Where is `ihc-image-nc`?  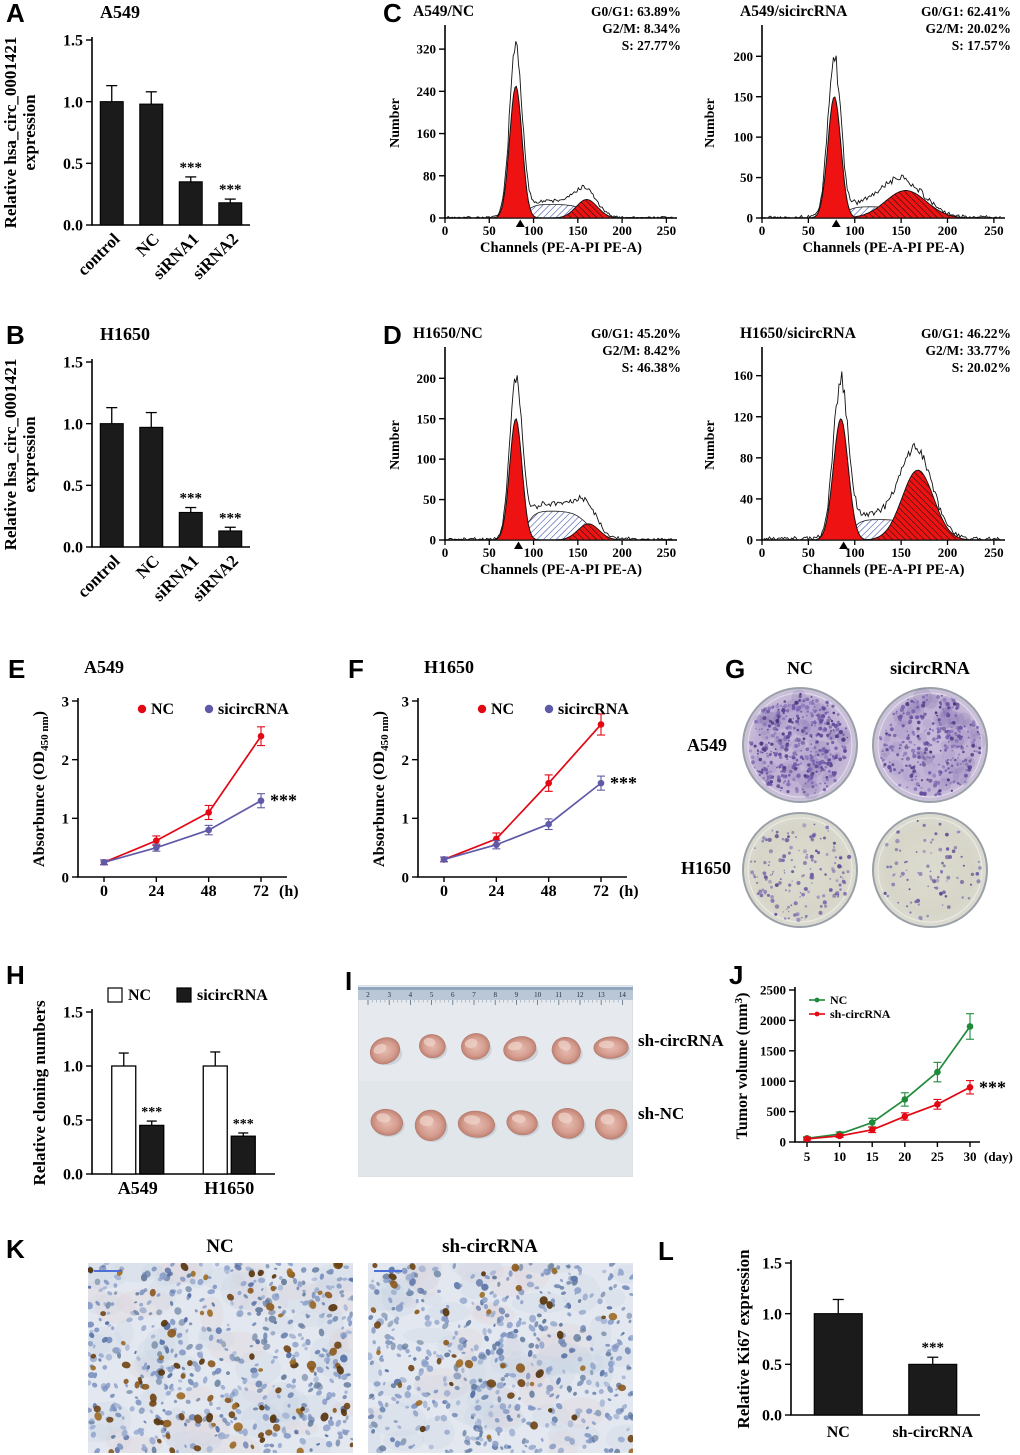 ihc-image-nc is located at coordinates (222, 1352).